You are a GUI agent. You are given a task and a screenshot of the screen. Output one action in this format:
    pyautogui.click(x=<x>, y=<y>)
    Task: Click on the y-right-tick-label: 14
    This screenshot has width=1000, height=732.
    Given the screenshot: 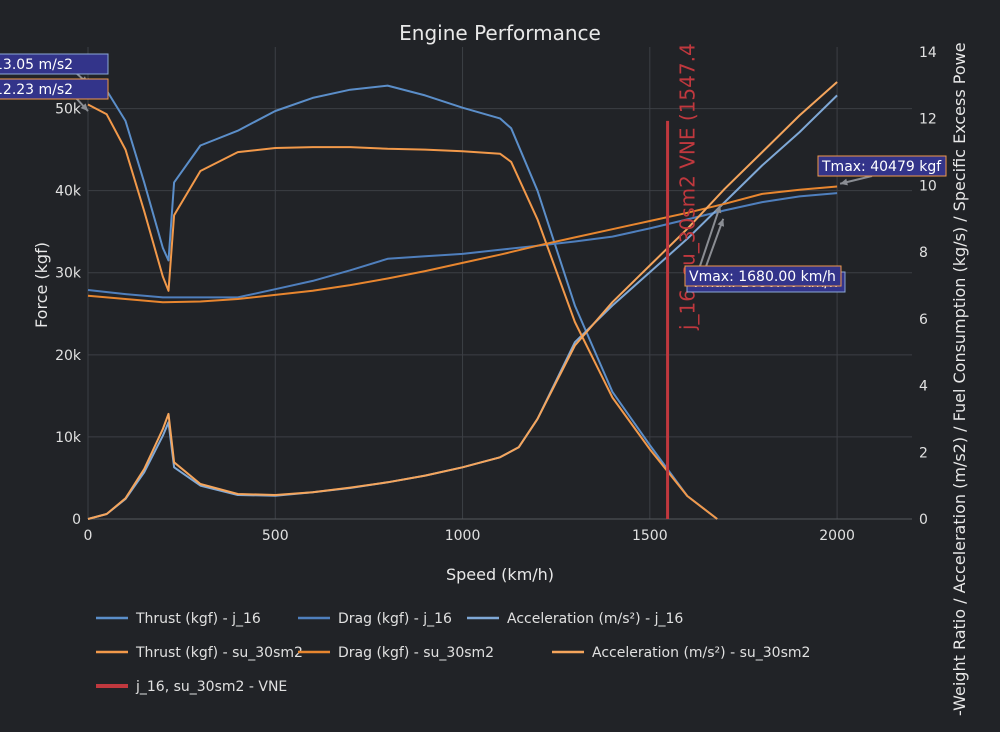 What is the action you would take?
    pyautogui.click(x=928, y=53)
    